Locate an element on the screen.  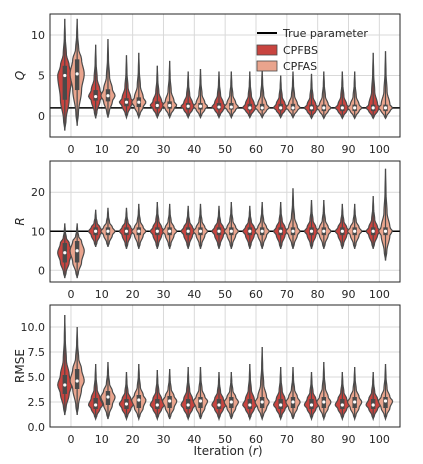
y-tick-label: 7.5 is located at coordinates (37, 352).